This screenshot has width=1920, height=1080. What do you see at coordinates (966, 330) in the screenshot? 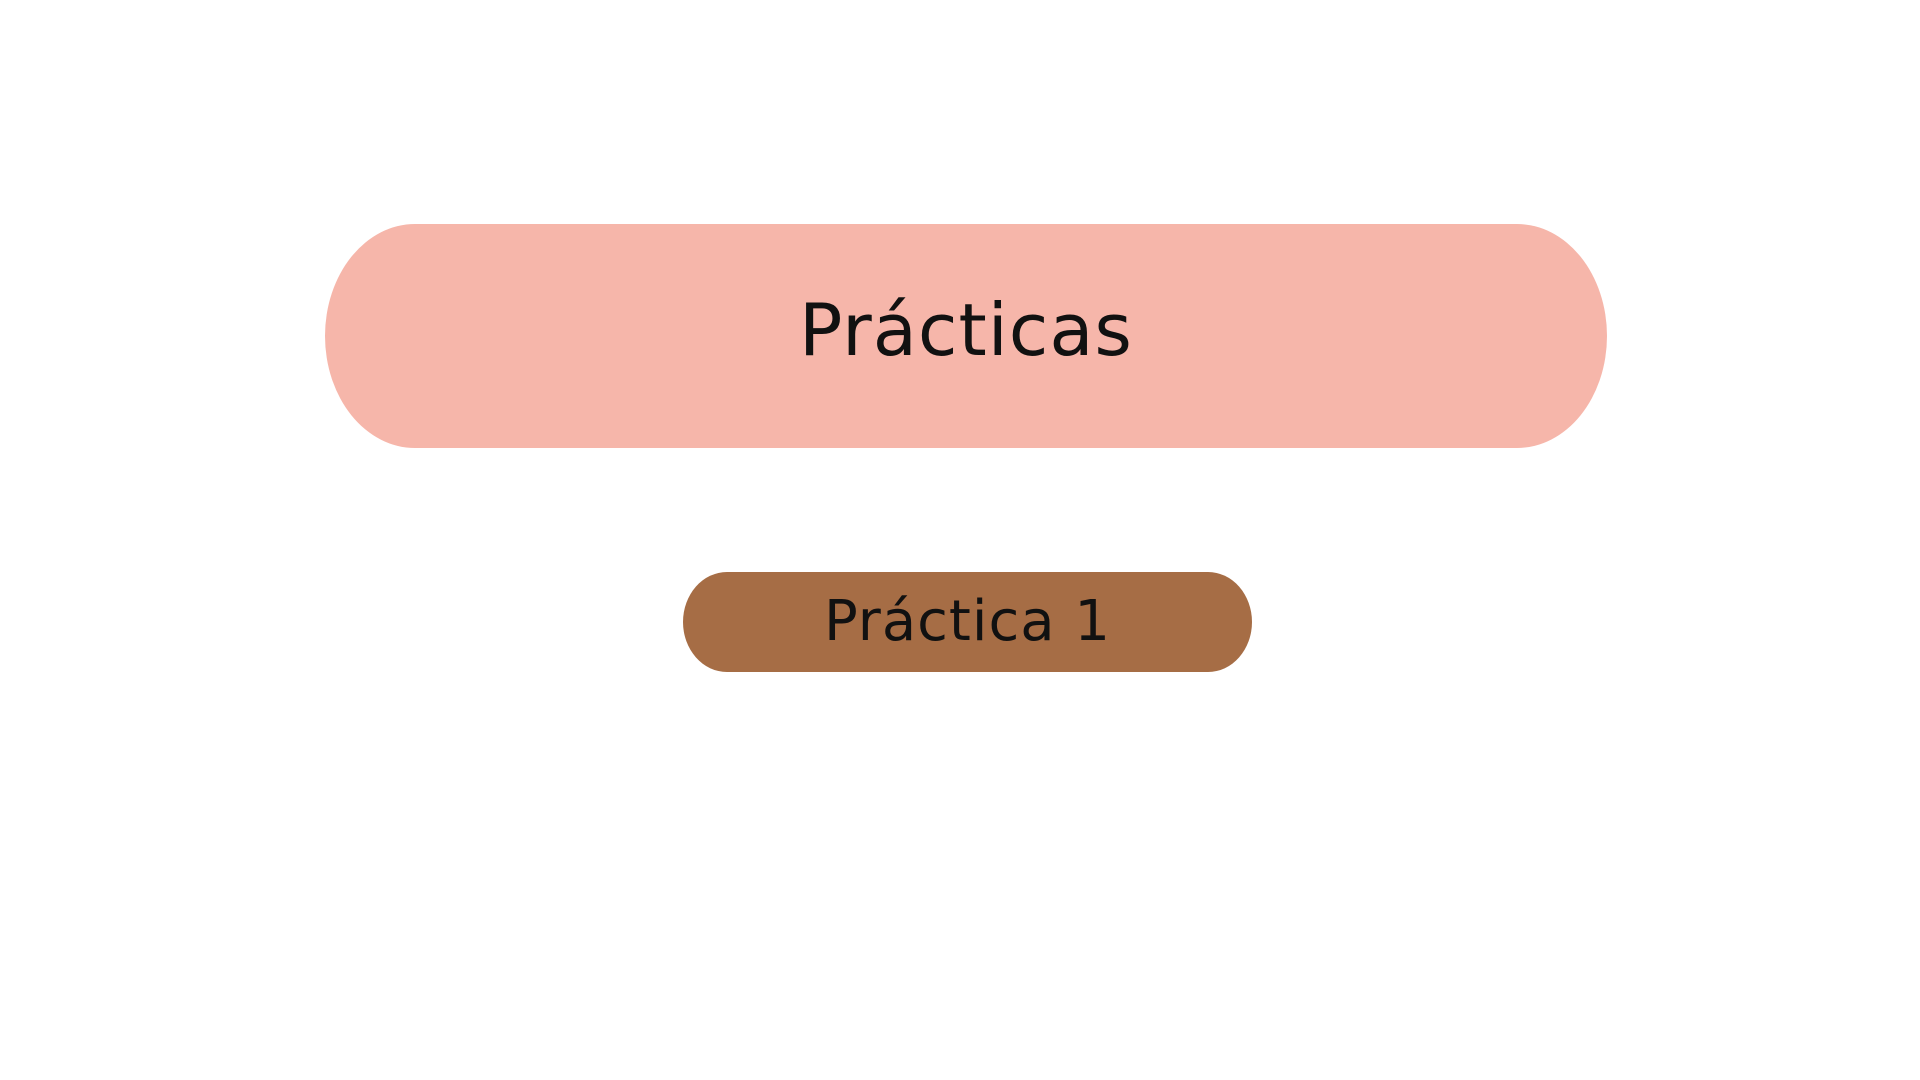
I see `page-title: Prácticas` at bounding box center [966, 330].